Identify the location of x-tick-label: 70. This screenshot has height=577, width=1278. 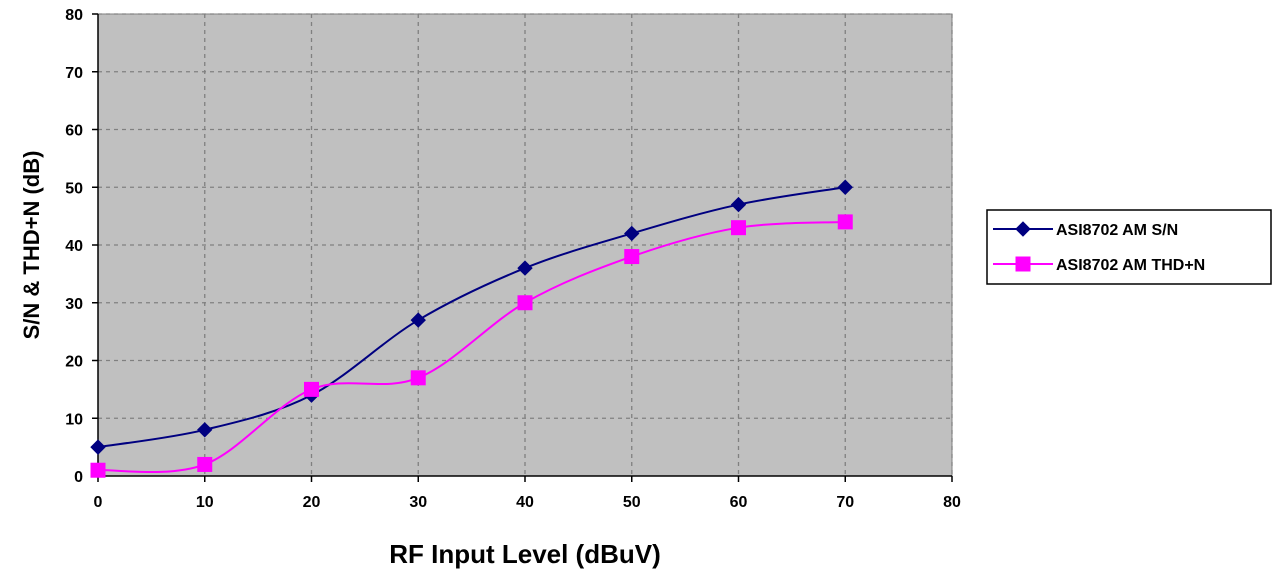
(845, 502).